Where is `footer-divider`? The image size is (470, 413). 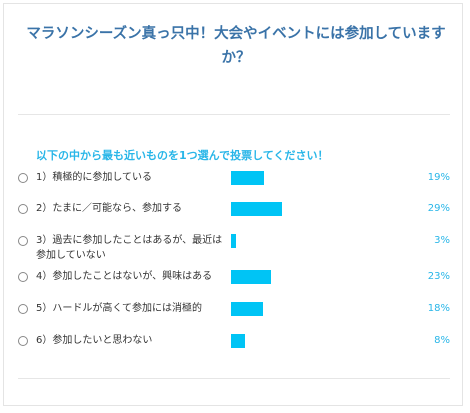 footer-divider is located at coordinates (234, 378).